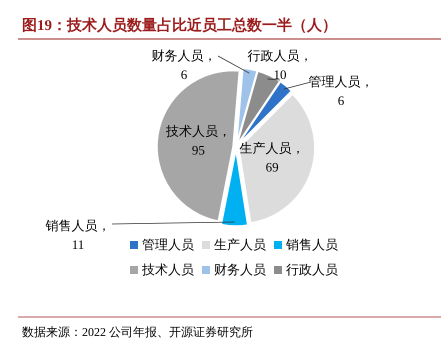 The image size is (443, 342). What do you see at coordinates (77, 235) in the screenshot?
I see `data-label: 销售人员，11` at bounding box center [77, 235].